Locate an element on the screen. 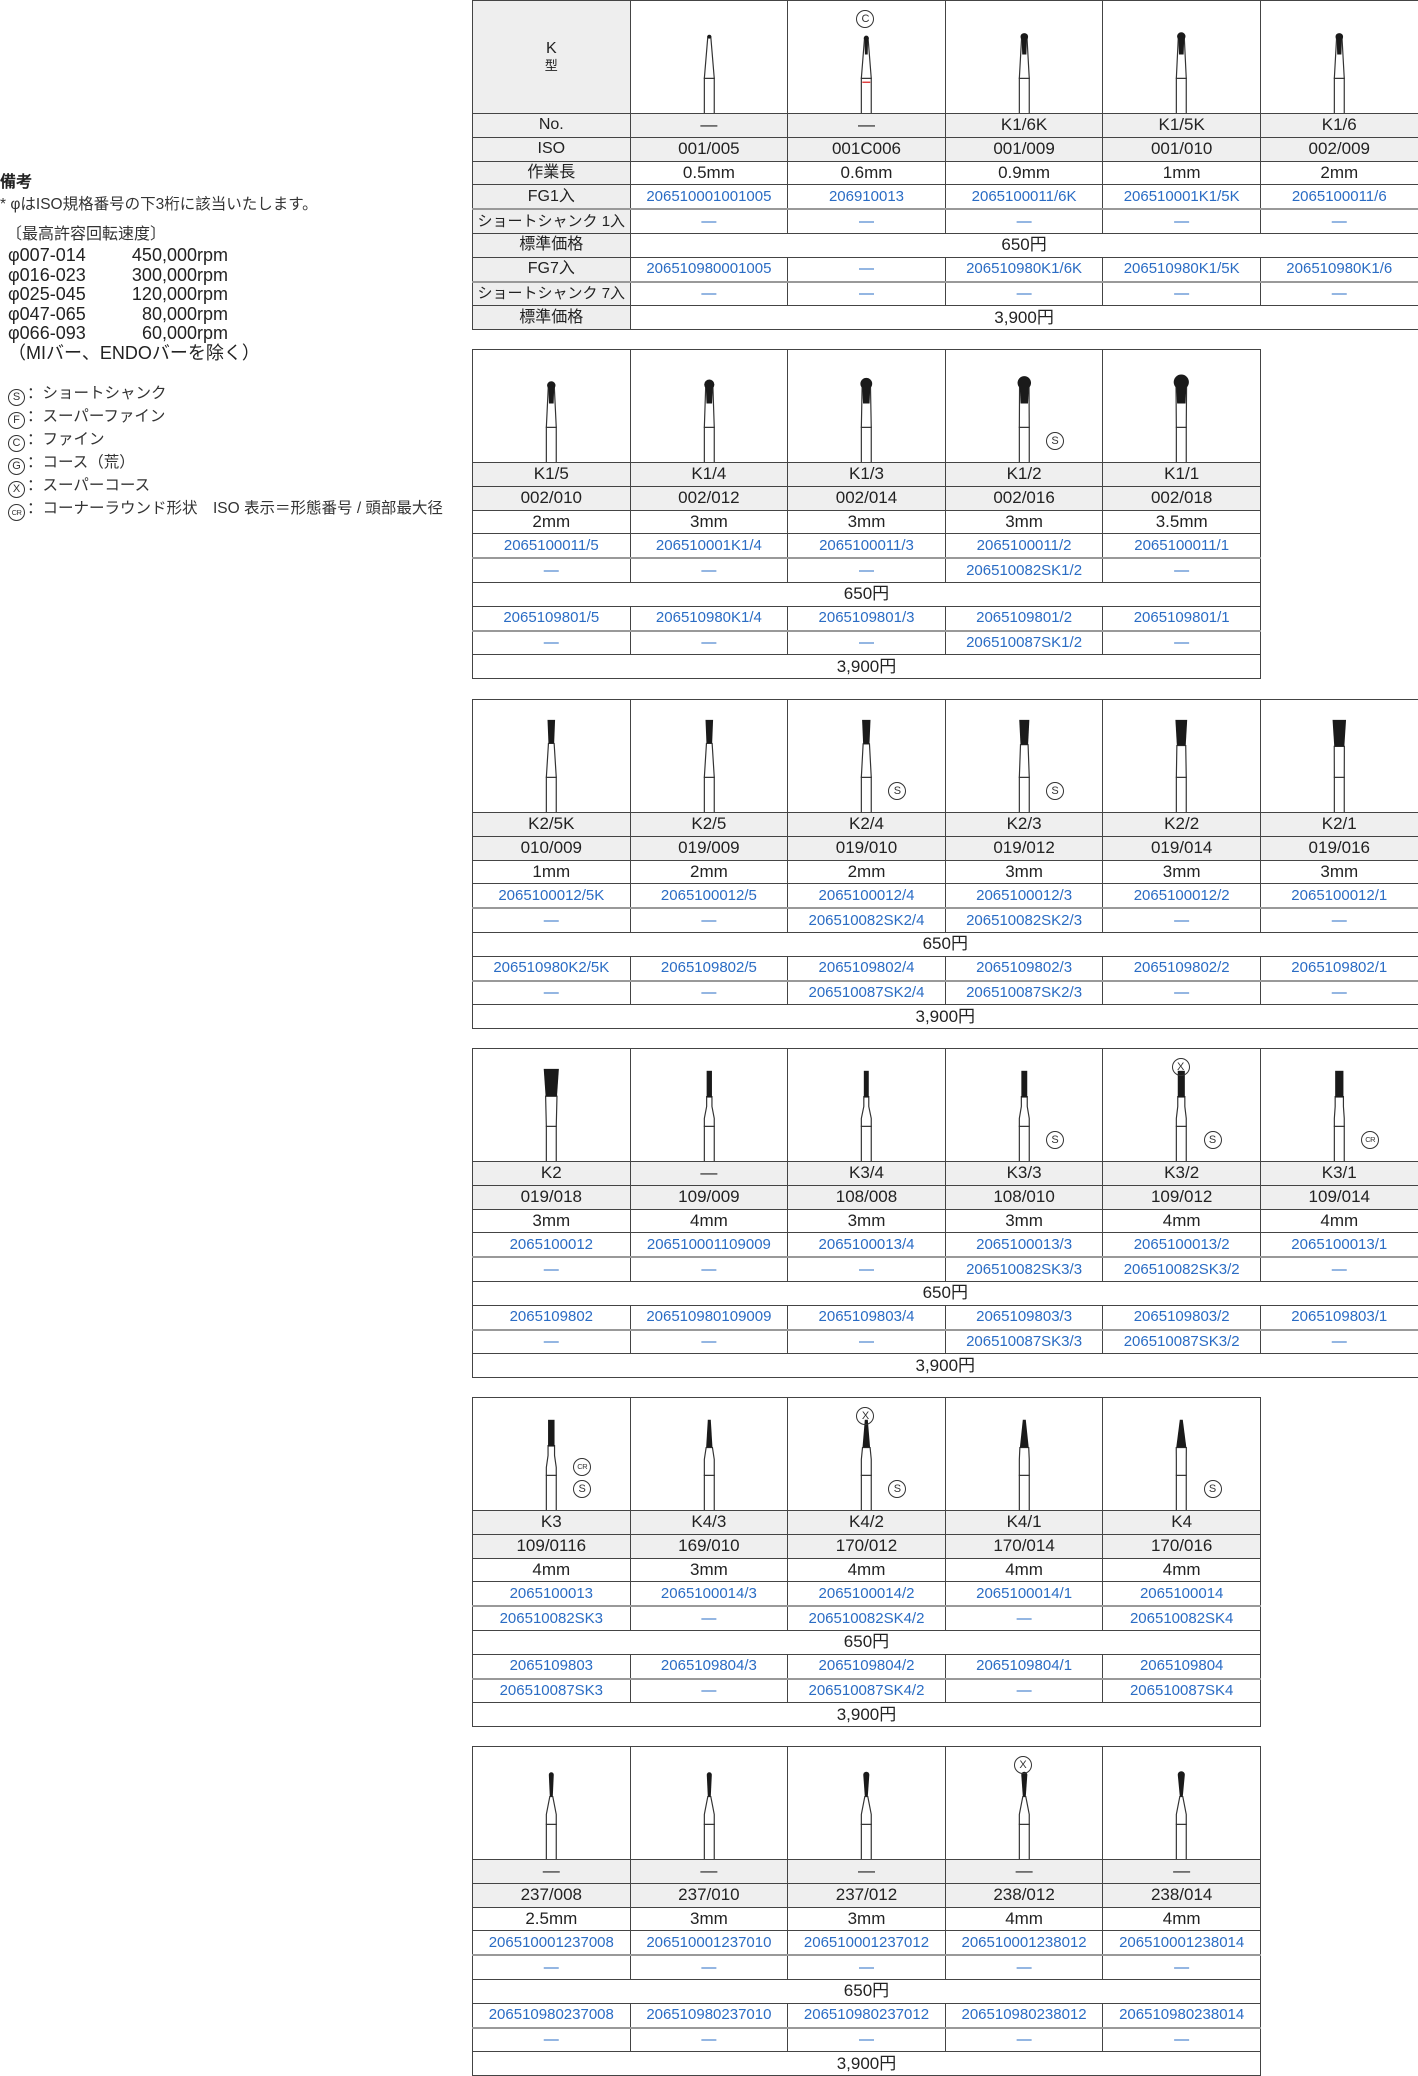 Image resolution: width=1418 pixels, height=2076 pixels. cell-no: K4/1 is located at coordinates (1024, 1523).